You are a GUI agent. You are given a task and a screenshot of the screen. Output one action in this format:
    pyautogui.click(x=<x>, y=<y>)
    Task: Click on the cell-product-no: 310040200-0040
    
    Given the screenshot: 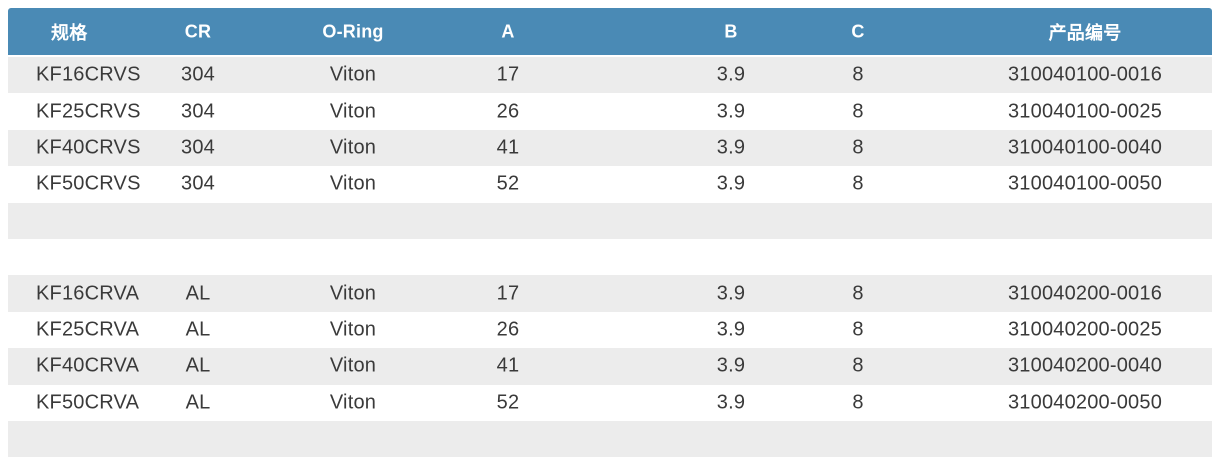 What is the action you would take?
    pyautogui.click(x=1085, y=365)
    